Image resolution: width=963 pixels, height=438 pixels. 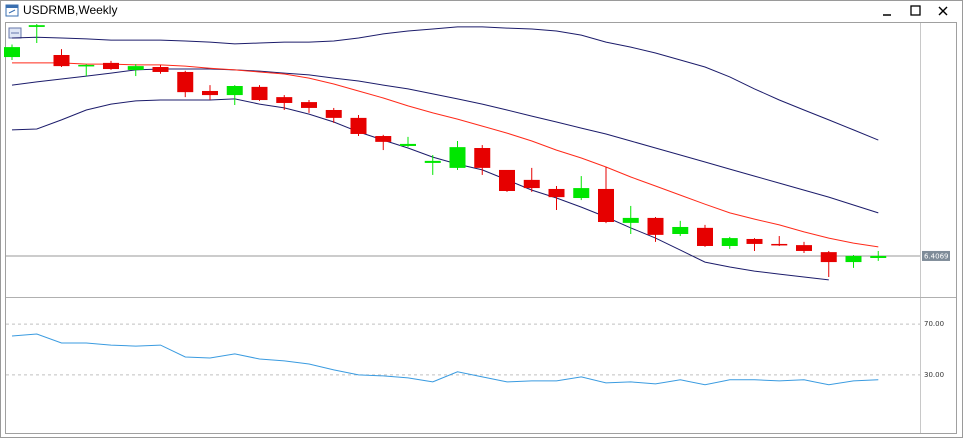 I want to click on window-title: USDRMB,Weekly, so click(x=70, y=10).